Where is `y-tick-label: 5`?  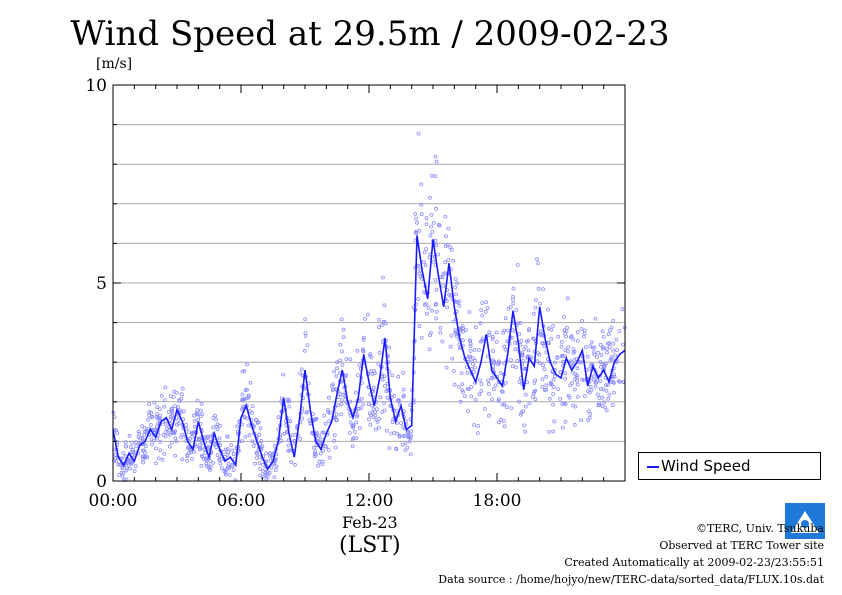
y-tick-label: 5 is located at coordinates (101, 284).